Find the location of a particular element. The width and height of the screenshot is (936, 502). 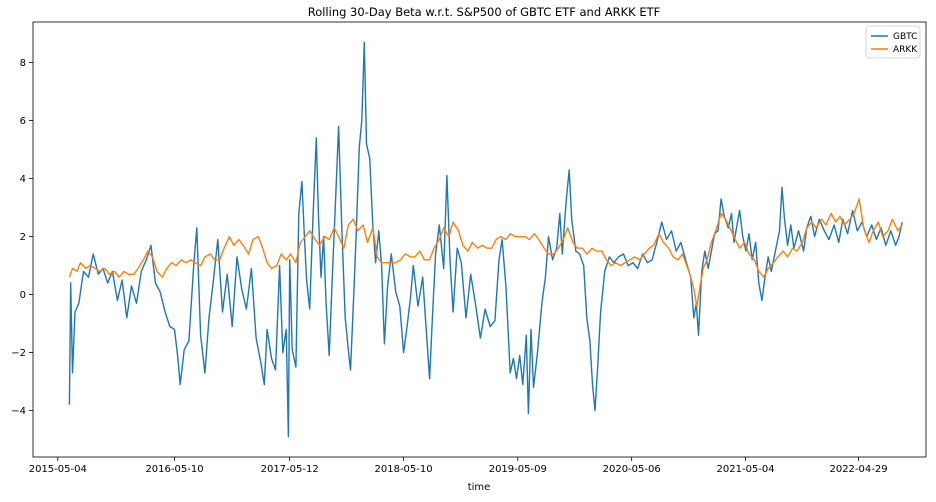

x-tick-label: 2015-05-04 is located at coordinates (58, 469).